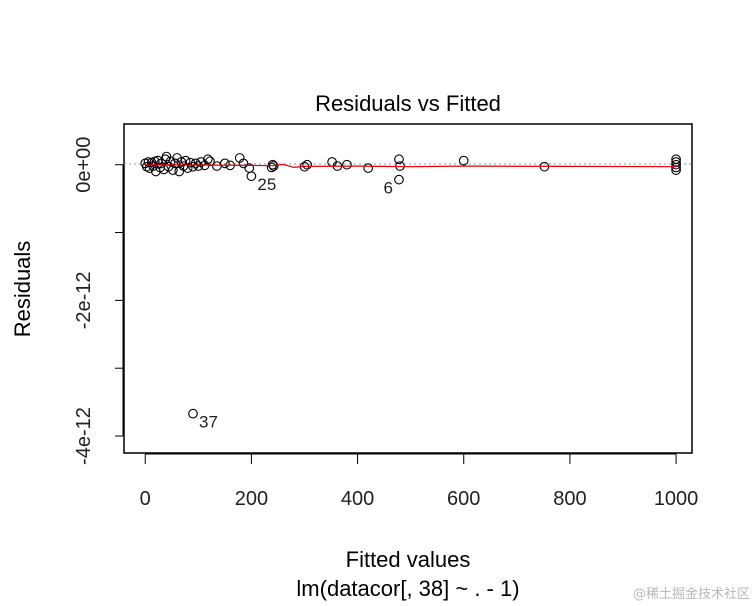  I want to click on x-tick-label: 400, so click(357, 499).